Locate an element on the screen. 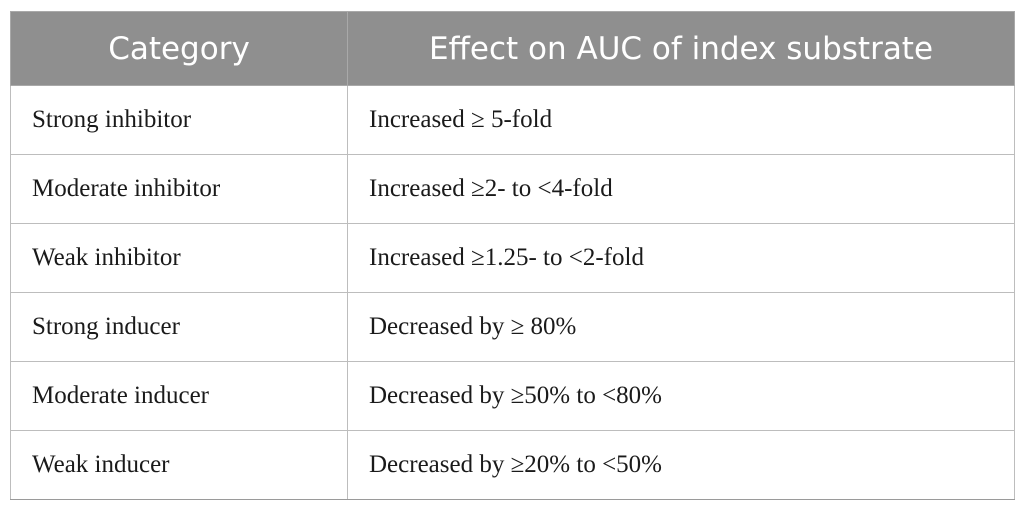  cell-category: Weak inducer is located at coordinates (179, 465).